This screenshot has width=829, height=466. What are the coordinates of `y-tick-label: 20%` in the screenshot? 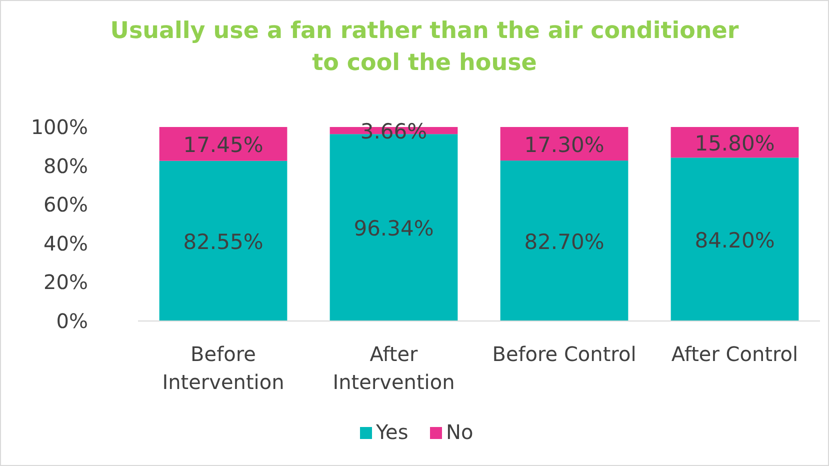 It's located at (66, 282).